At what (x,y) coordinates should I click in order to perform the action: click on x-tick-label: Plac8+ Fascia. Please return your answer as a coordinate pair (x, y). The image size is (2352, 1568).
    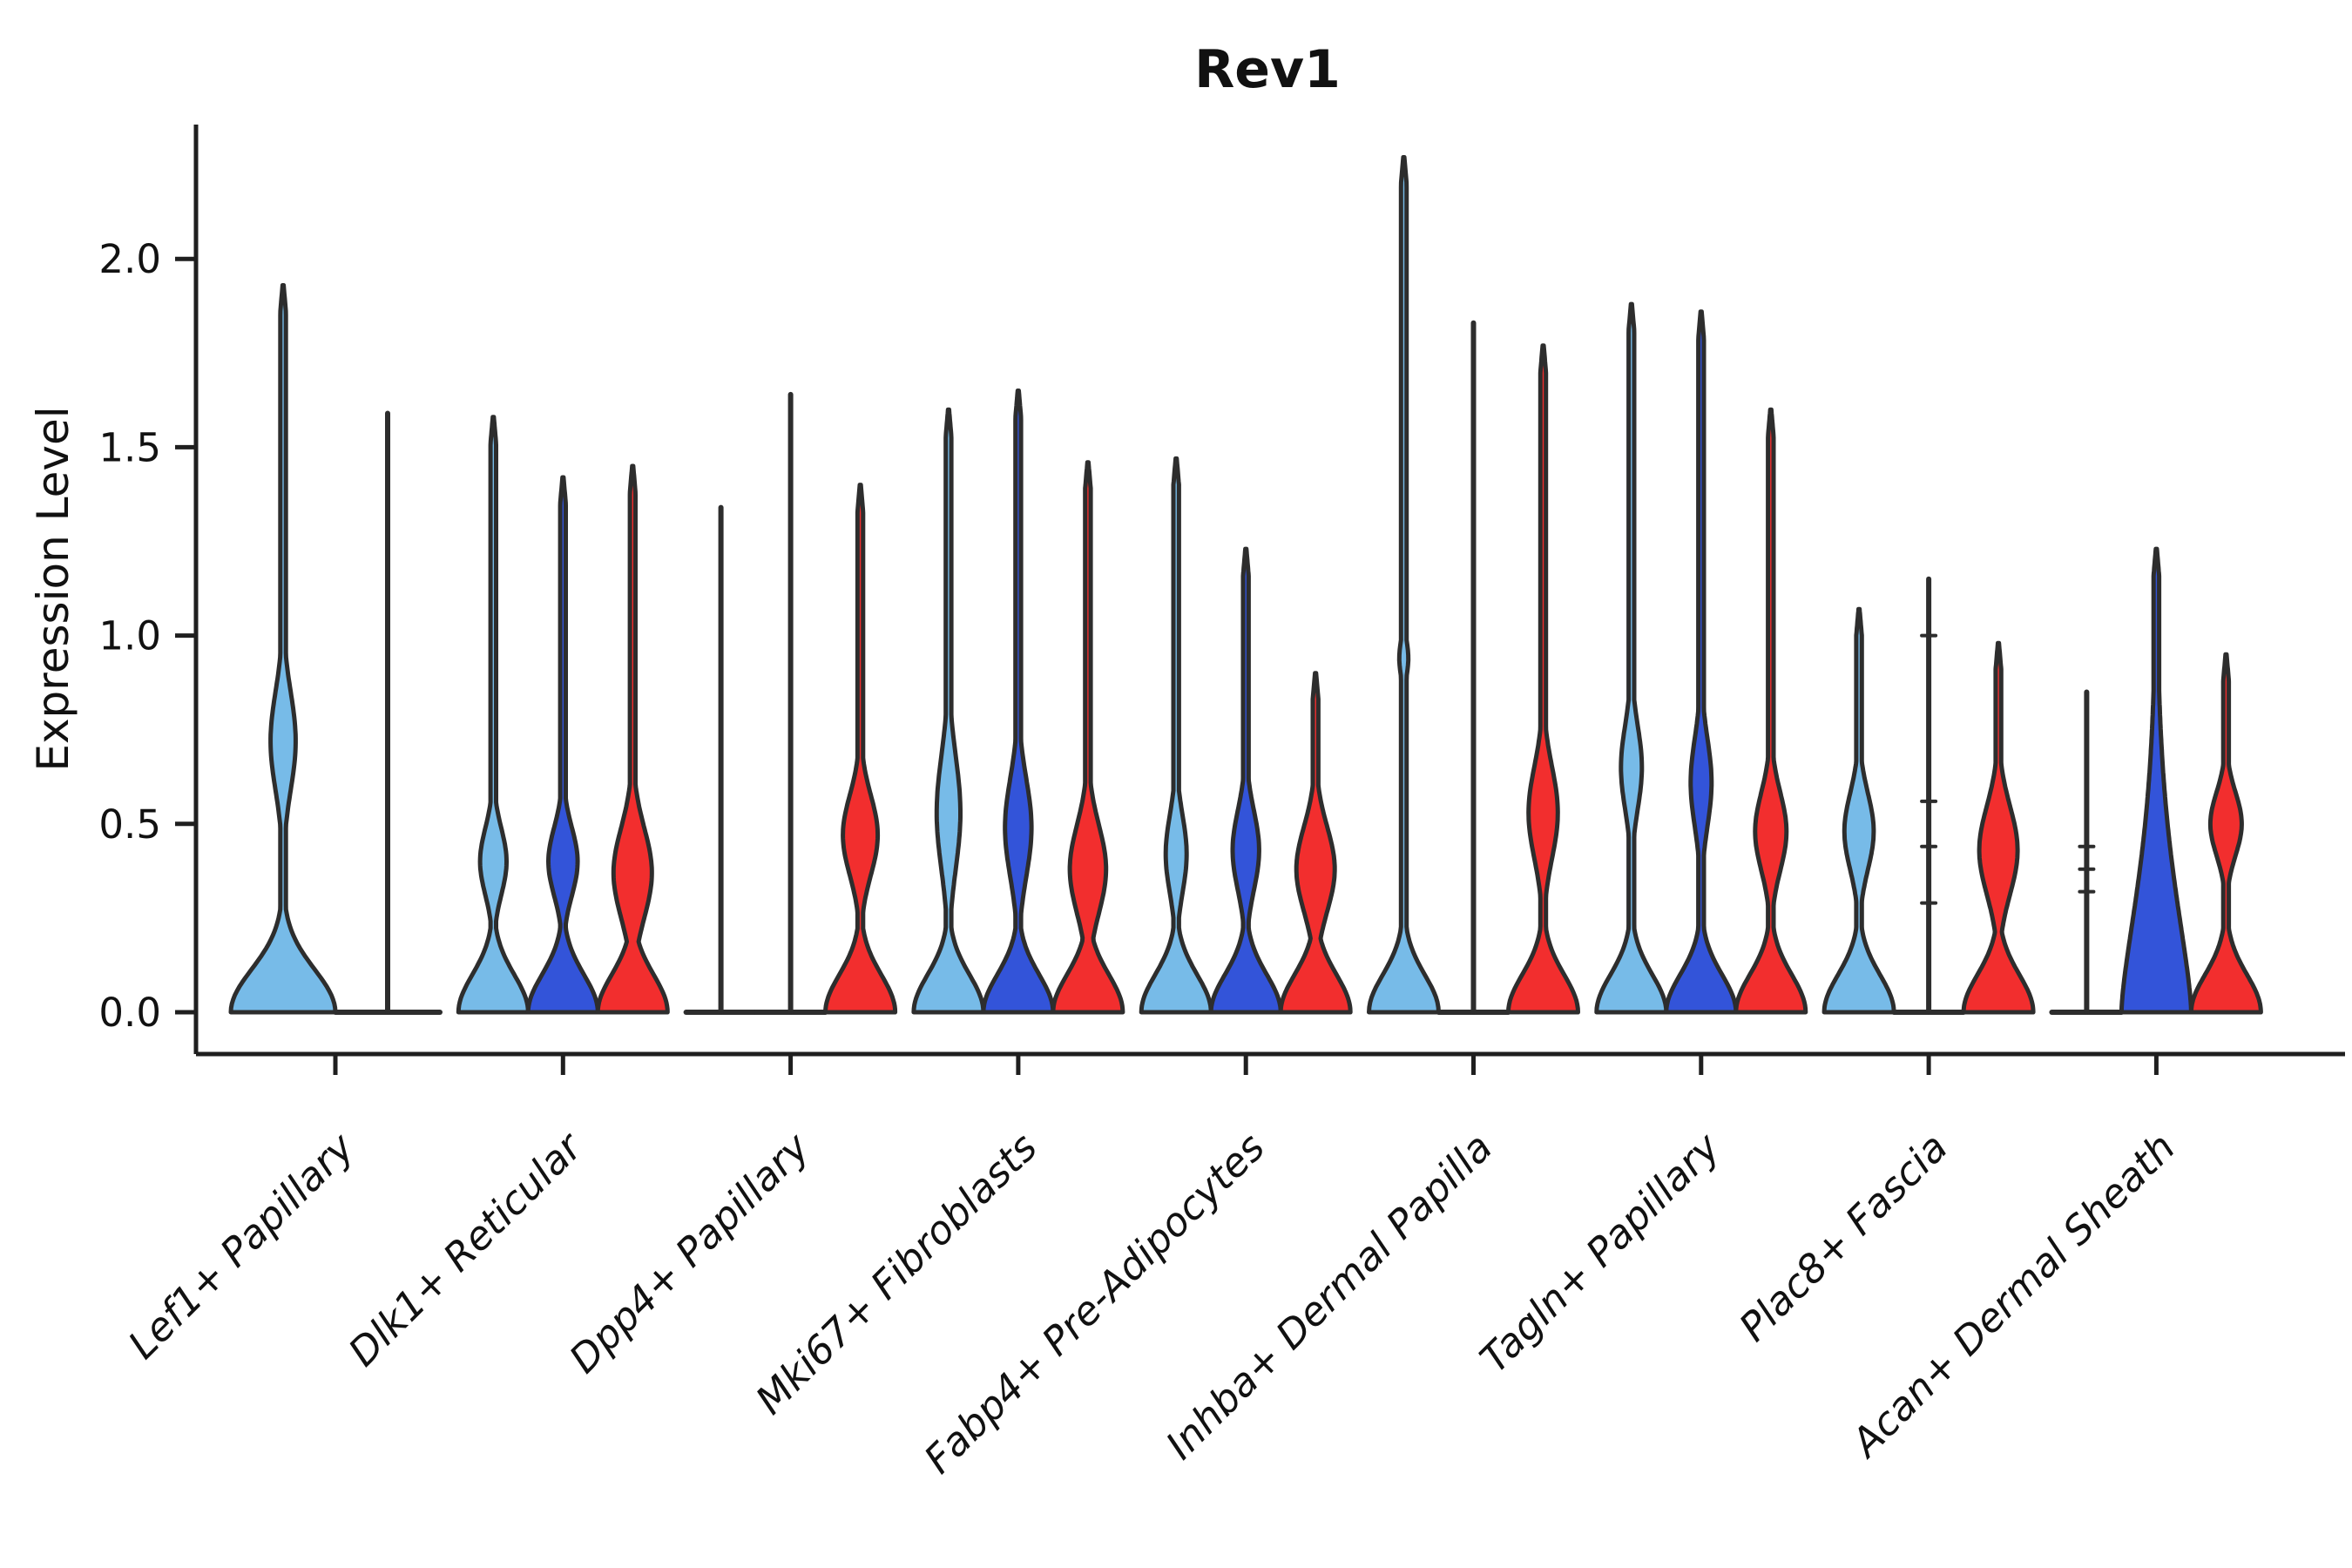
    Looking at the image, I should click on (1843, 1237).